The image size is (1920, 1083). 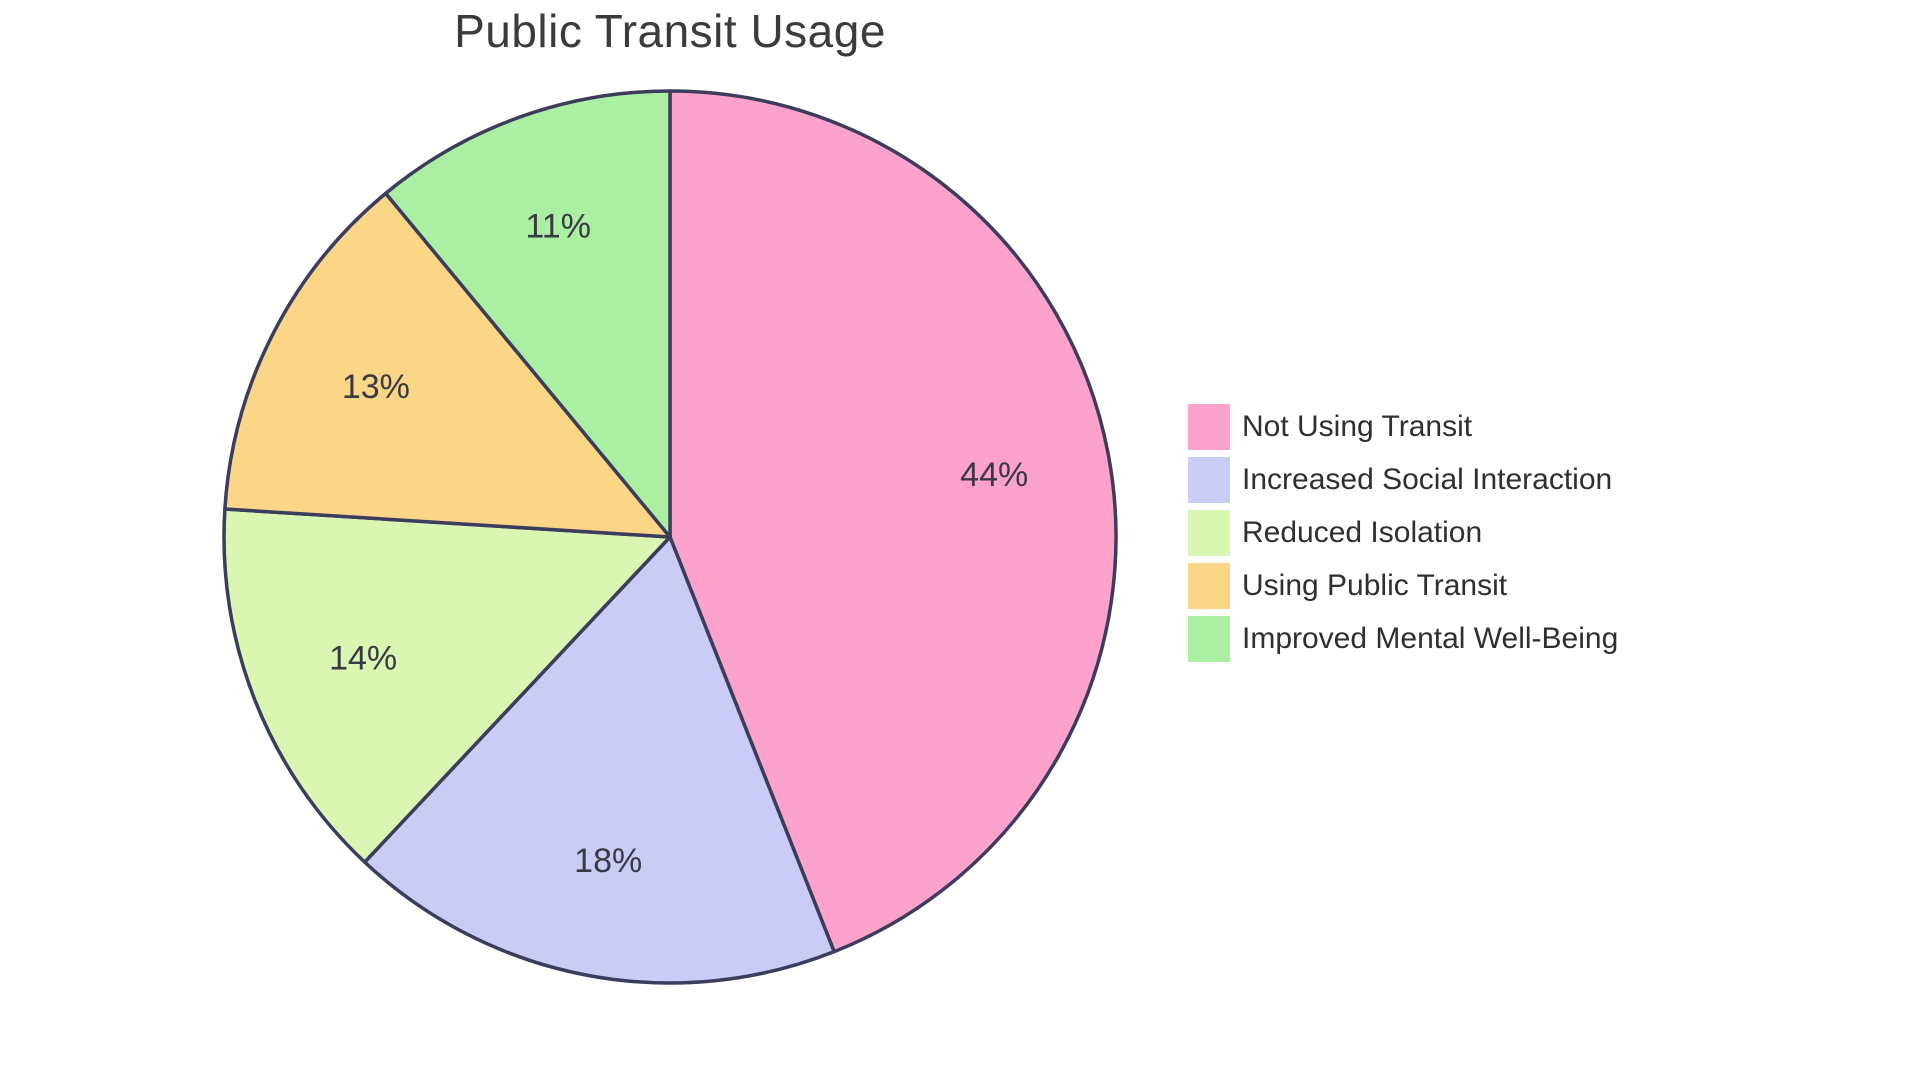 I want to click on legend-swatch-increased-social-interaction, so click(x=1209, y=480).